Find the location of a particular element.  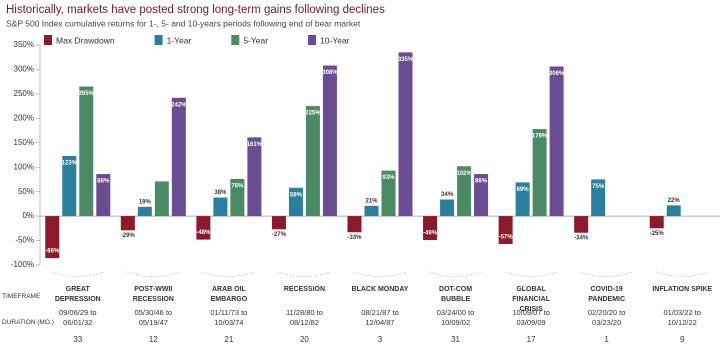

value-label: 34% is located at coordinates (447, 195).